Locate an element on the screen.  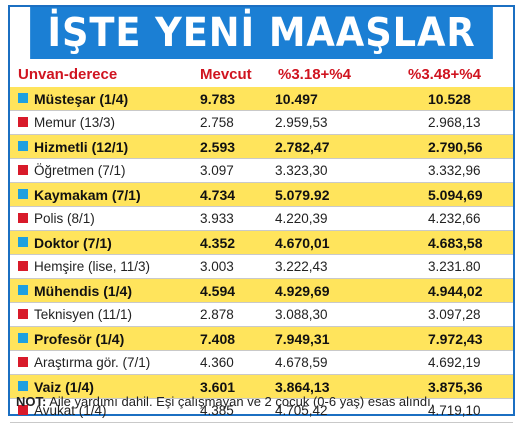
table-row: Doktor (7/1) 4.352 4.670,01 4.683,58 is located at coordinates (261, 243).